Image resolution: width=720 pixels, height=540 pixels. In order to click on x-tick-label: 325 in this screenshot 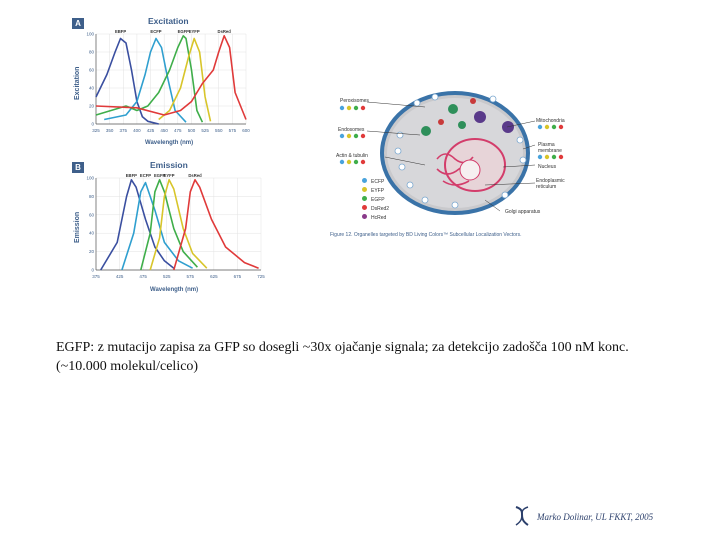, I will do `click(96, 130)`.